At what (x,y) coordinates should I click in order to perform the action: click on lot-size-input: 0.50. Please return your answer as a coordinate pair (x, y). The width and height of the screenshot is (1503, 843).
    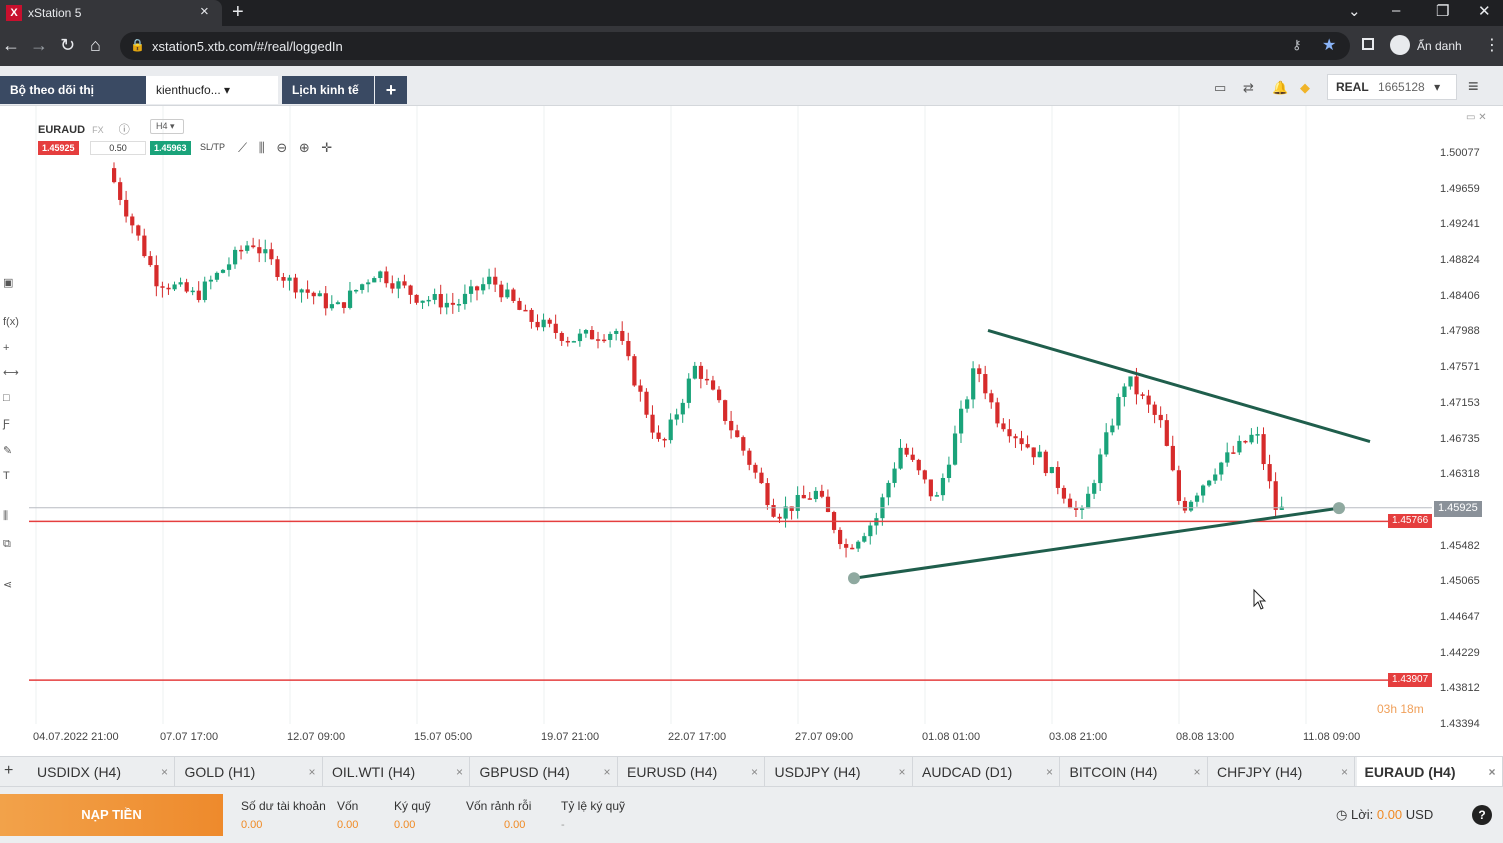
    Looking at the image, I should click on (118, 148).